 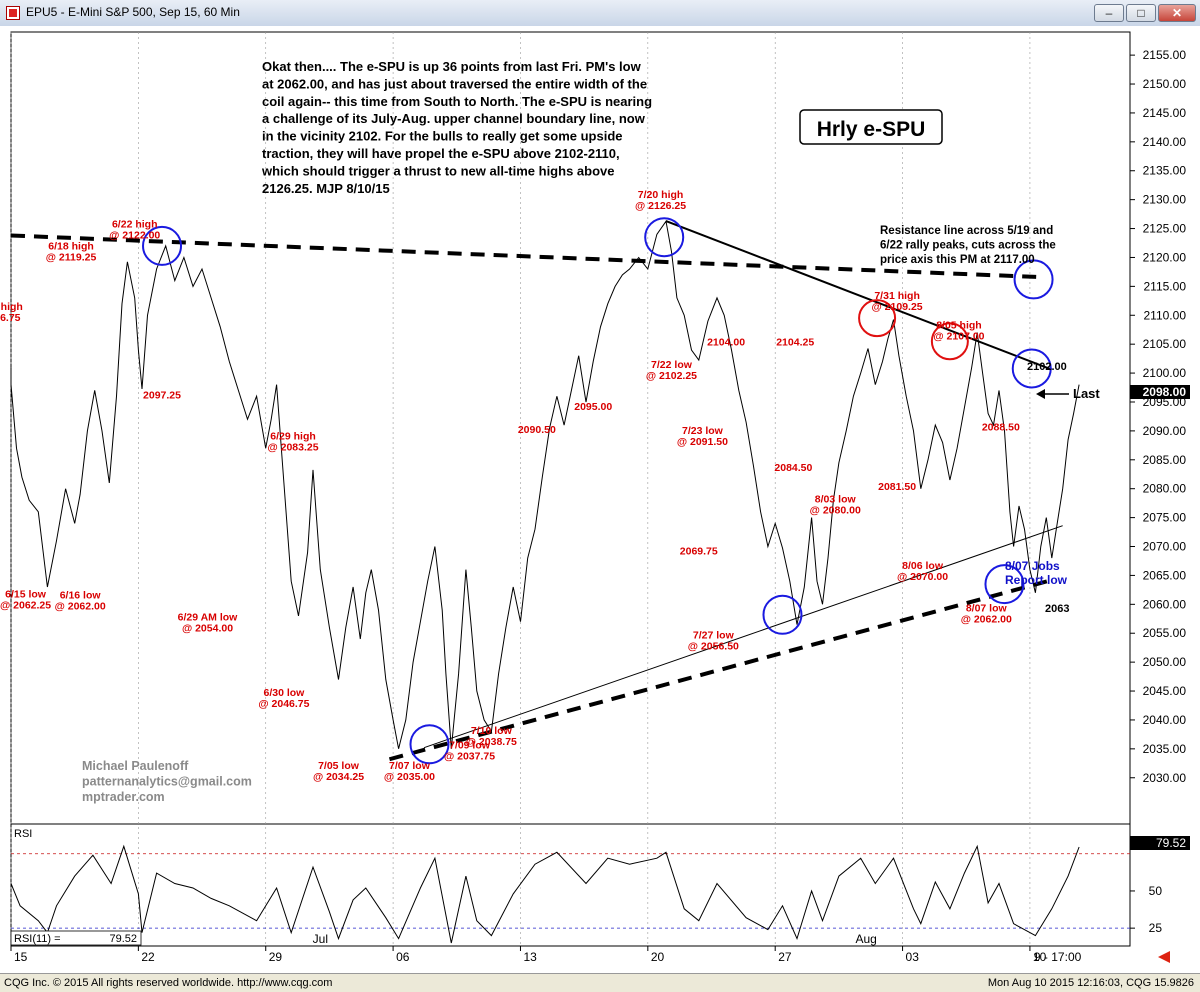 What do you see at coordinates (726, 342) in the screenshot?
I see `price-annotation: 2104.00` at bounding box center [726, 342].